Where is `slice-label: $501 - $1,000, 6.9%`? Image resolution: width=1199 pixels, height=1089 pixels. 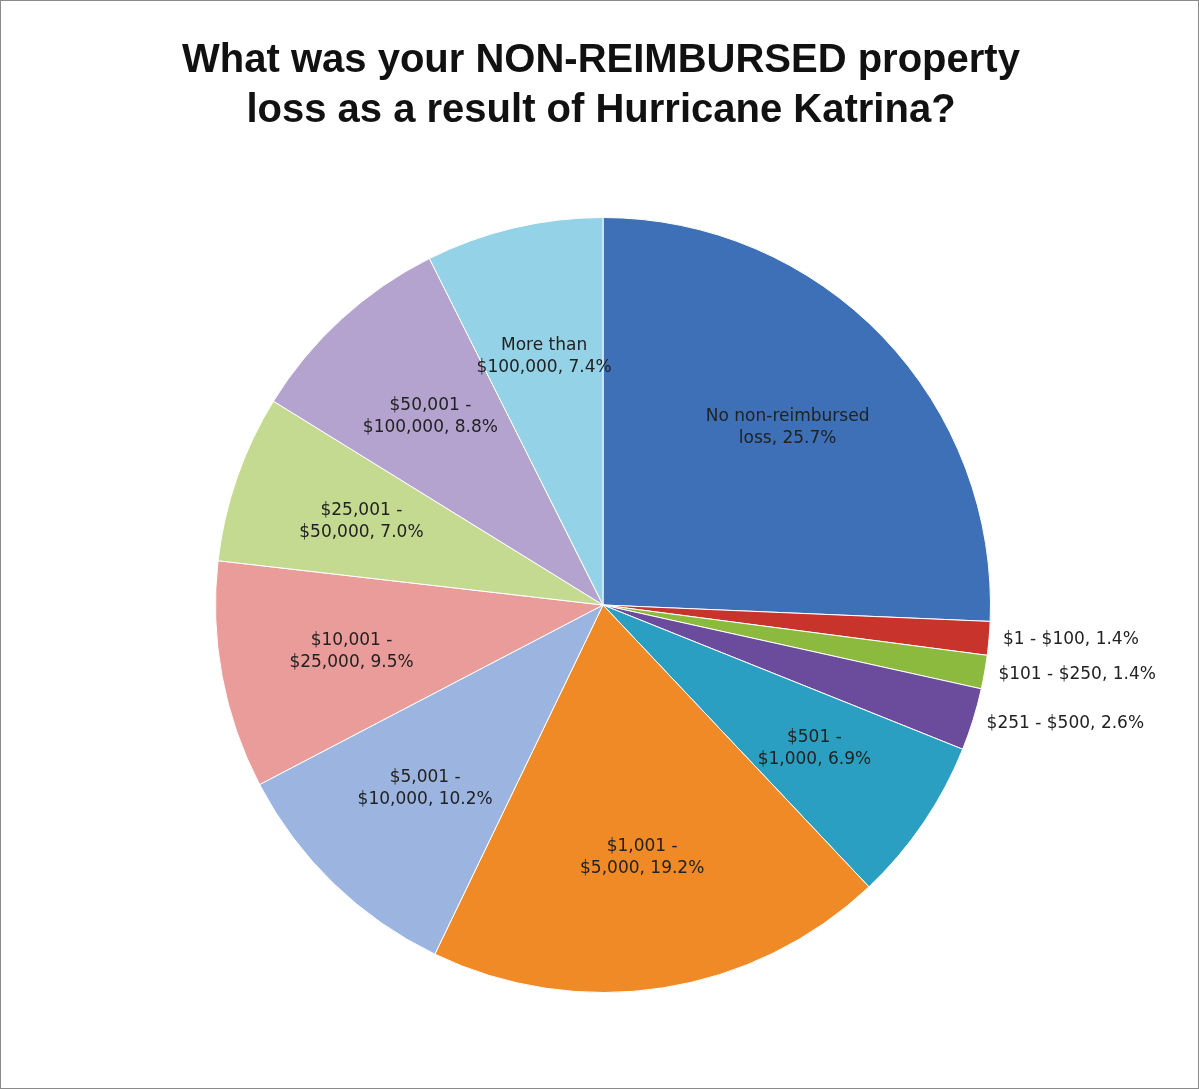 slice-label: $501 - $1,000, 6.9% is located at coordinates (814, 747).